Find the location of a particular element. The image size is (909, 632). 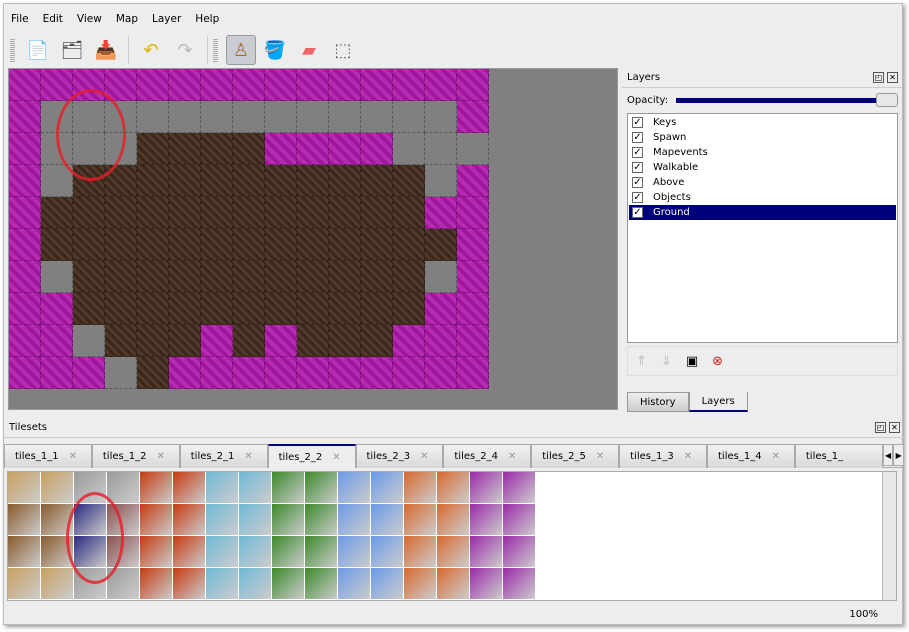

layer-item: ✓ Keys is located at coordinates (762, 122).